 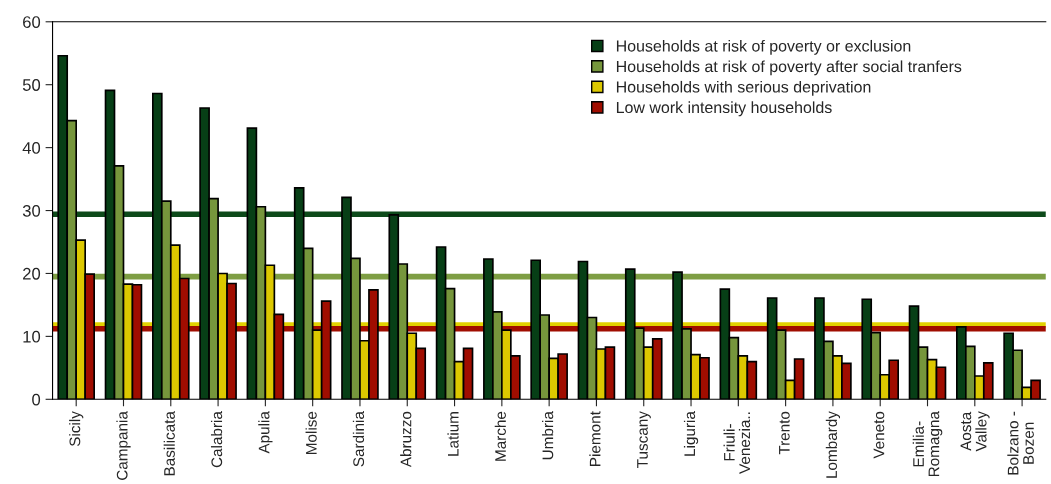 What do you see at coordinates (500, 436) in the screenshot?
I see `x-tick-label: Marche` at bounding box center [500, 436].